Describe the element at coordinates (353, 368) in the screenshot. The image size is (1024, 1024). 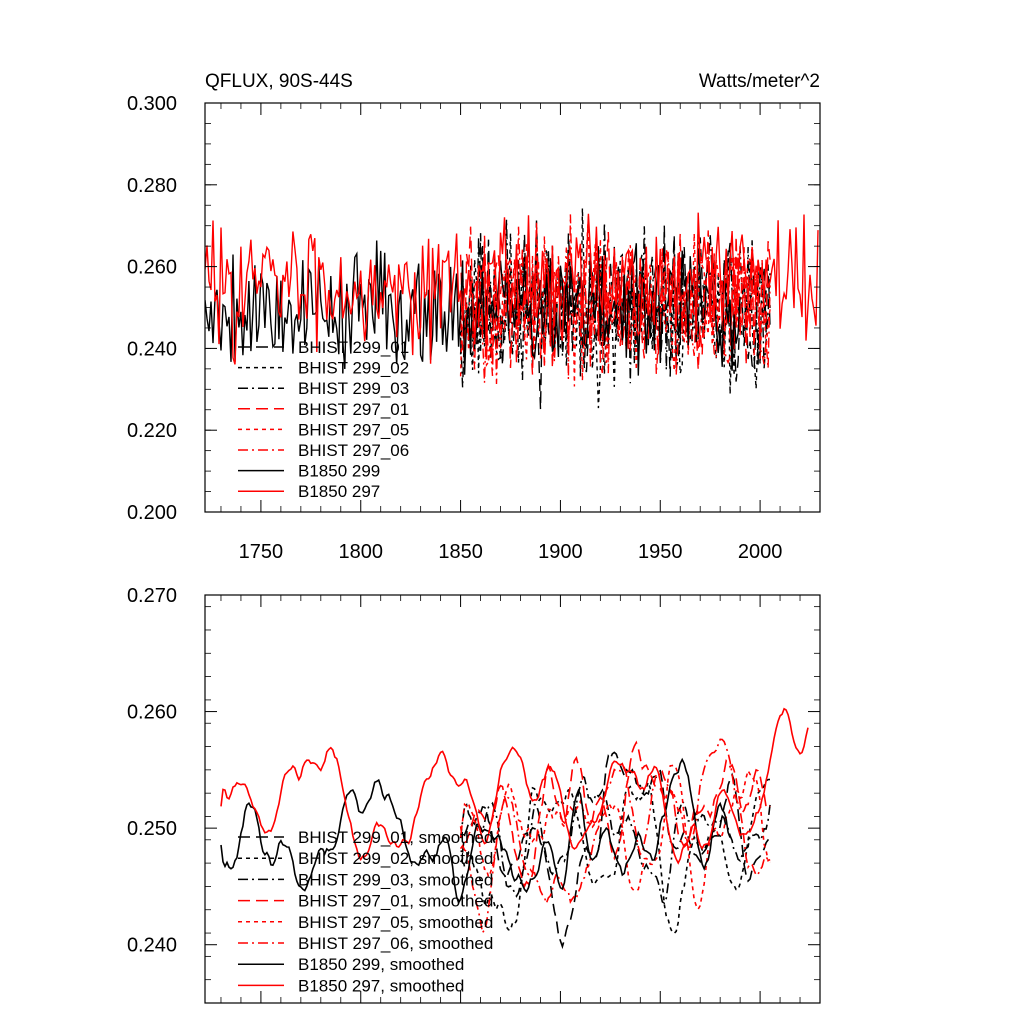
I see `legend-label: BHIST 299_02` at that location.